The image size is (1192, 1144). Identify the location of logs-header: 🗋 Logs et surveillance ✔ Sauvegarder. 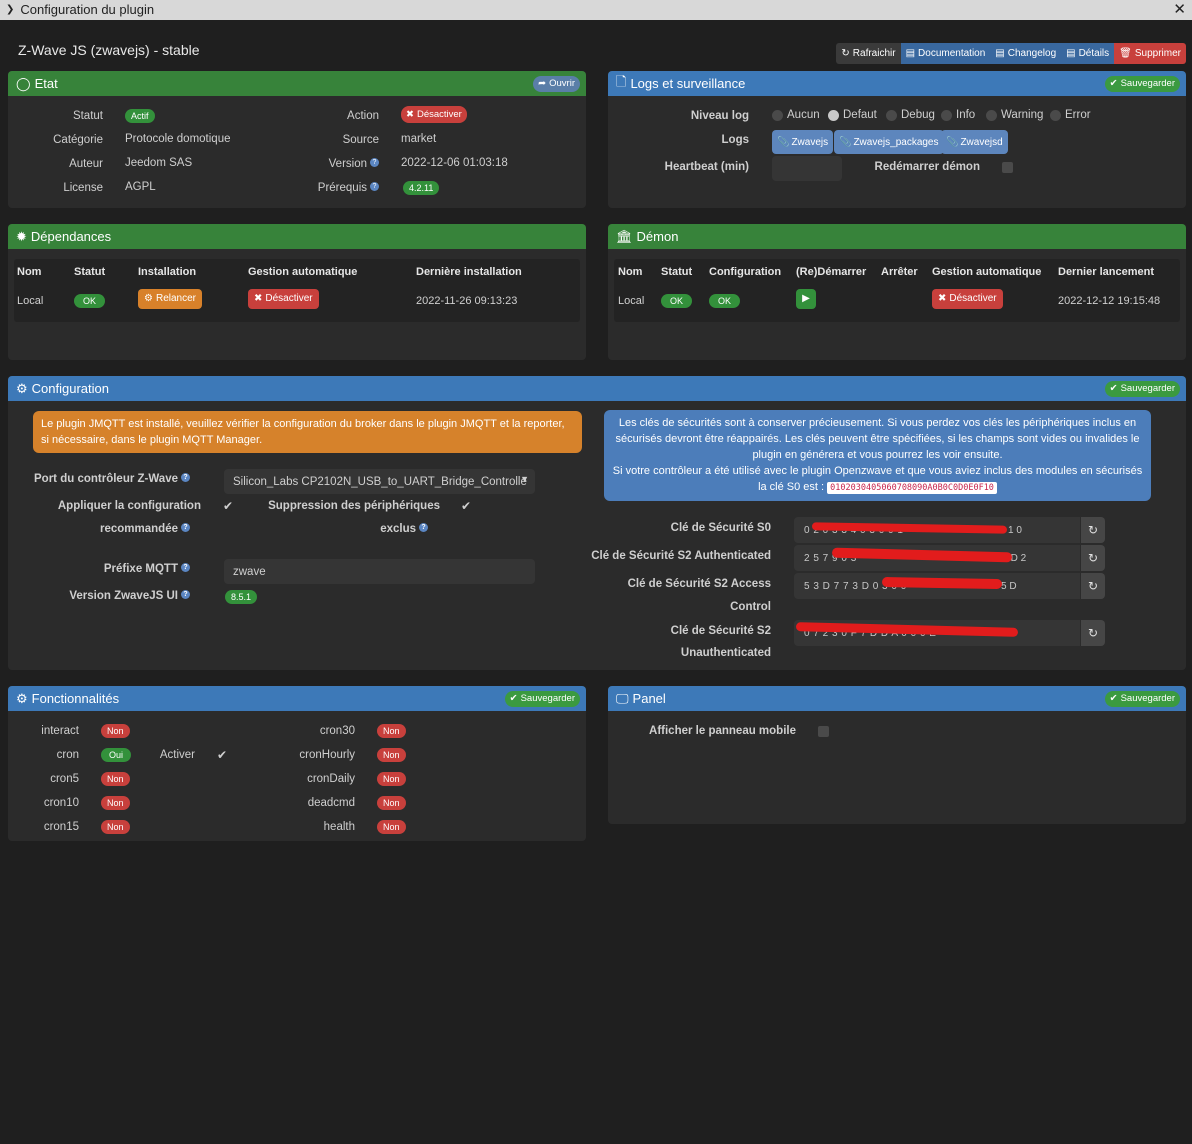
(897, 83).